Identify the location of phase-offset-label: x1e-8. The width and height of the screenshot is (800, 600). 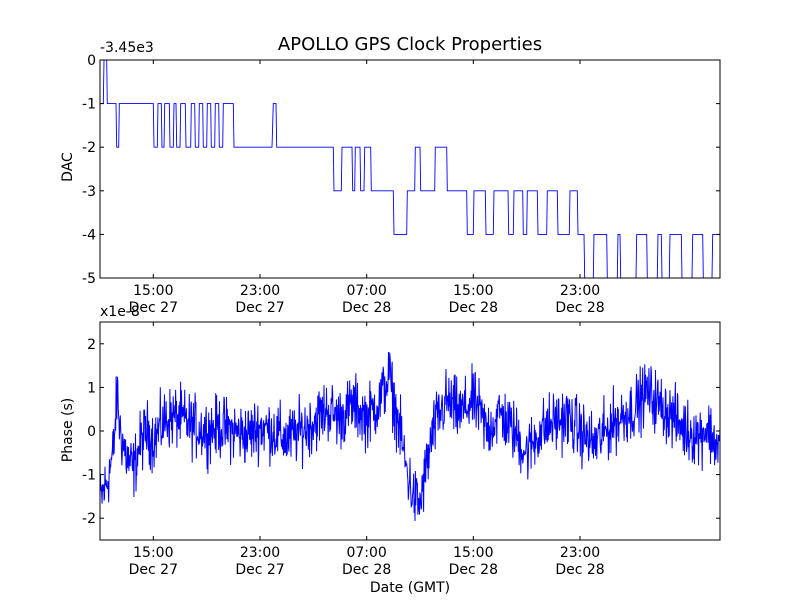
(120, 312).